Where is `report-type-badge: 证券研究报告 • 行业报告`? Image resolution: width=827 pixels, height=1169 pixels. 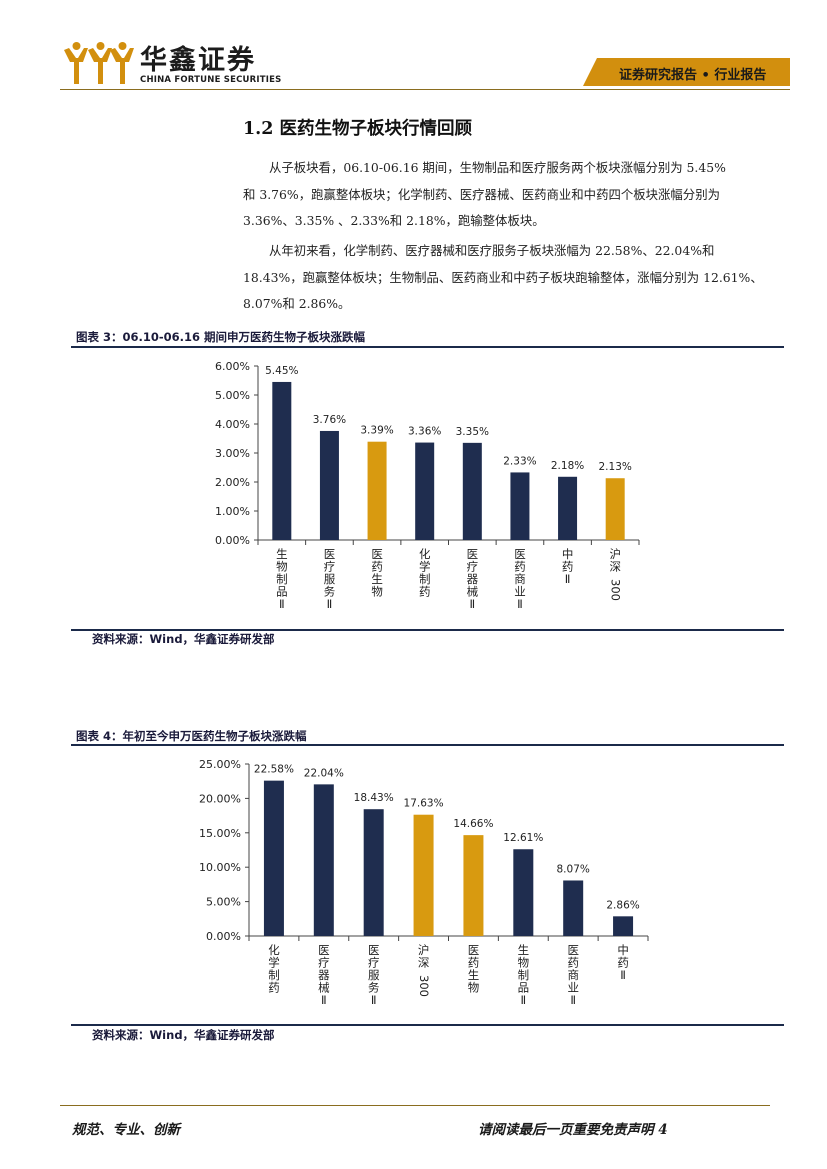
report-type-badge: 证券研究报告 • 行业报告 is located at coordinates (686, 72).